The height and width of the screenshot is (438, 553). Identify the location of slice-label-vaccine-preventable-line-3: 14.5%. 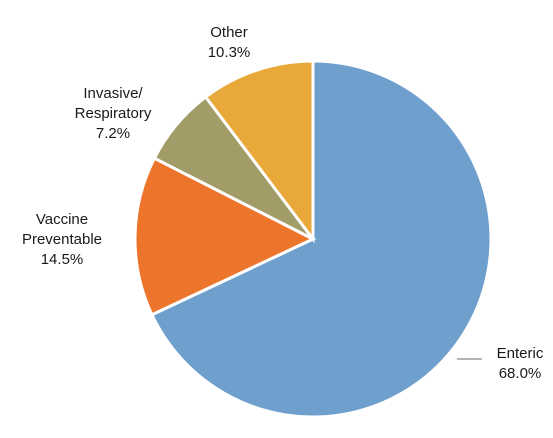
(62, 259).